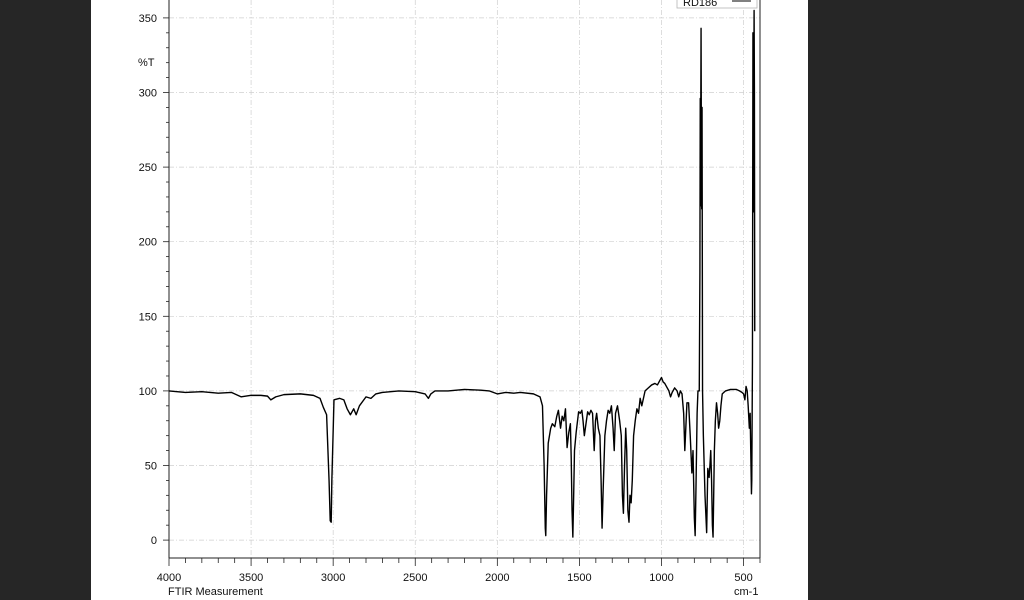 The height and width of the screenshot is (600, 1024). I want to click on x-tick-label: 2000, so click(497, 578).